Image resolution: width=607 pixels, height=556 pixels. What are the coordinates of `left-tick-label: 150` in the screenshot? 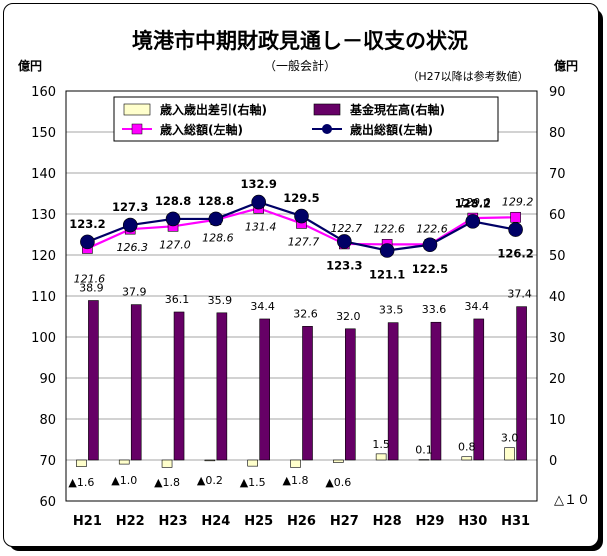 It's located at (43, 133).